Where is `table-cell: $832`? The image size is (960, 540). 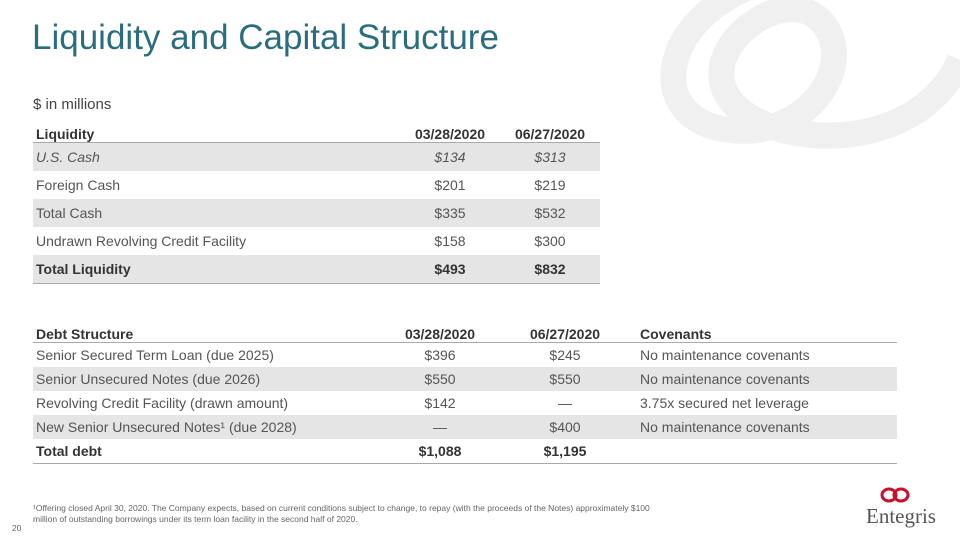 table-cell: $832 is located at coordinates (550, 269).